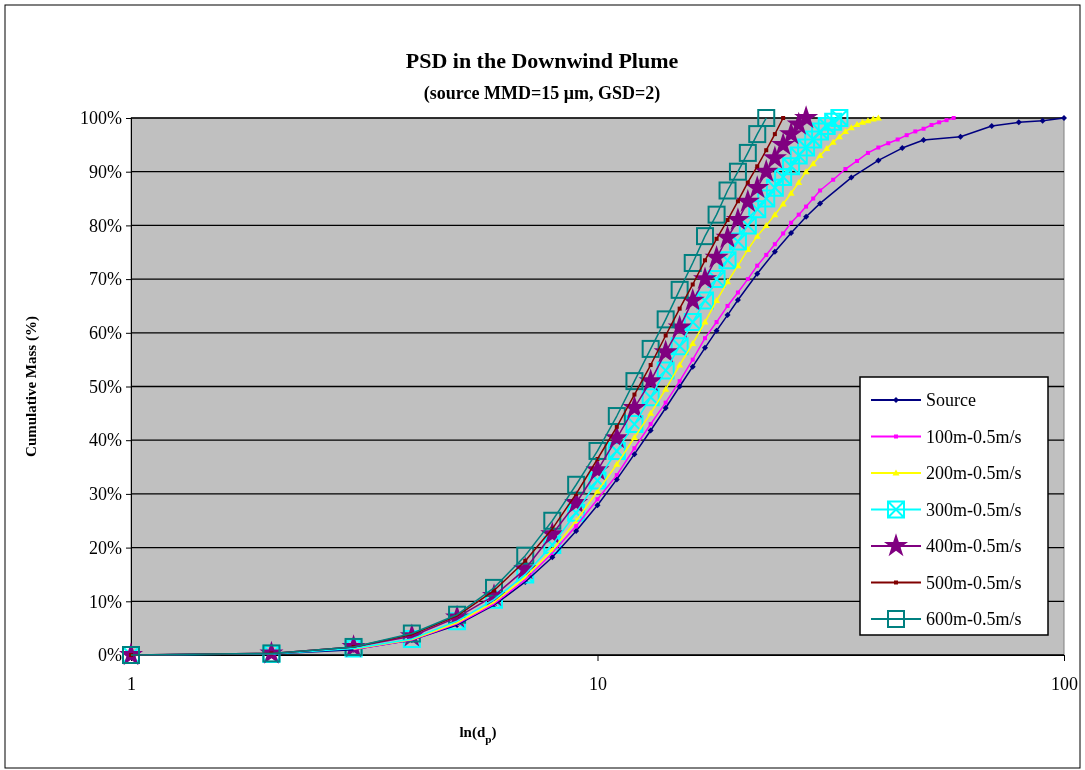 This screenshot has height=770, width=1085. What do you see at coordinates (131, 683) in the screenshot?
I see `x-tick-label: 1` at bounding box center [131, 683].